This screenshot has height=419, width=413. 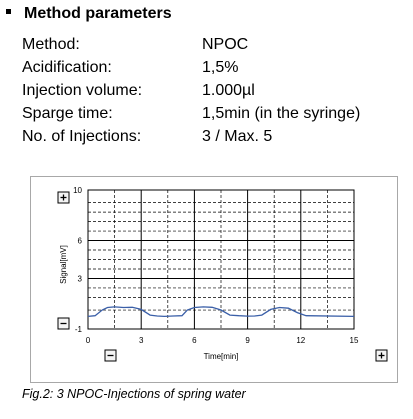 I want to click on section-title: Method parameters, so click(x=98, y=13).